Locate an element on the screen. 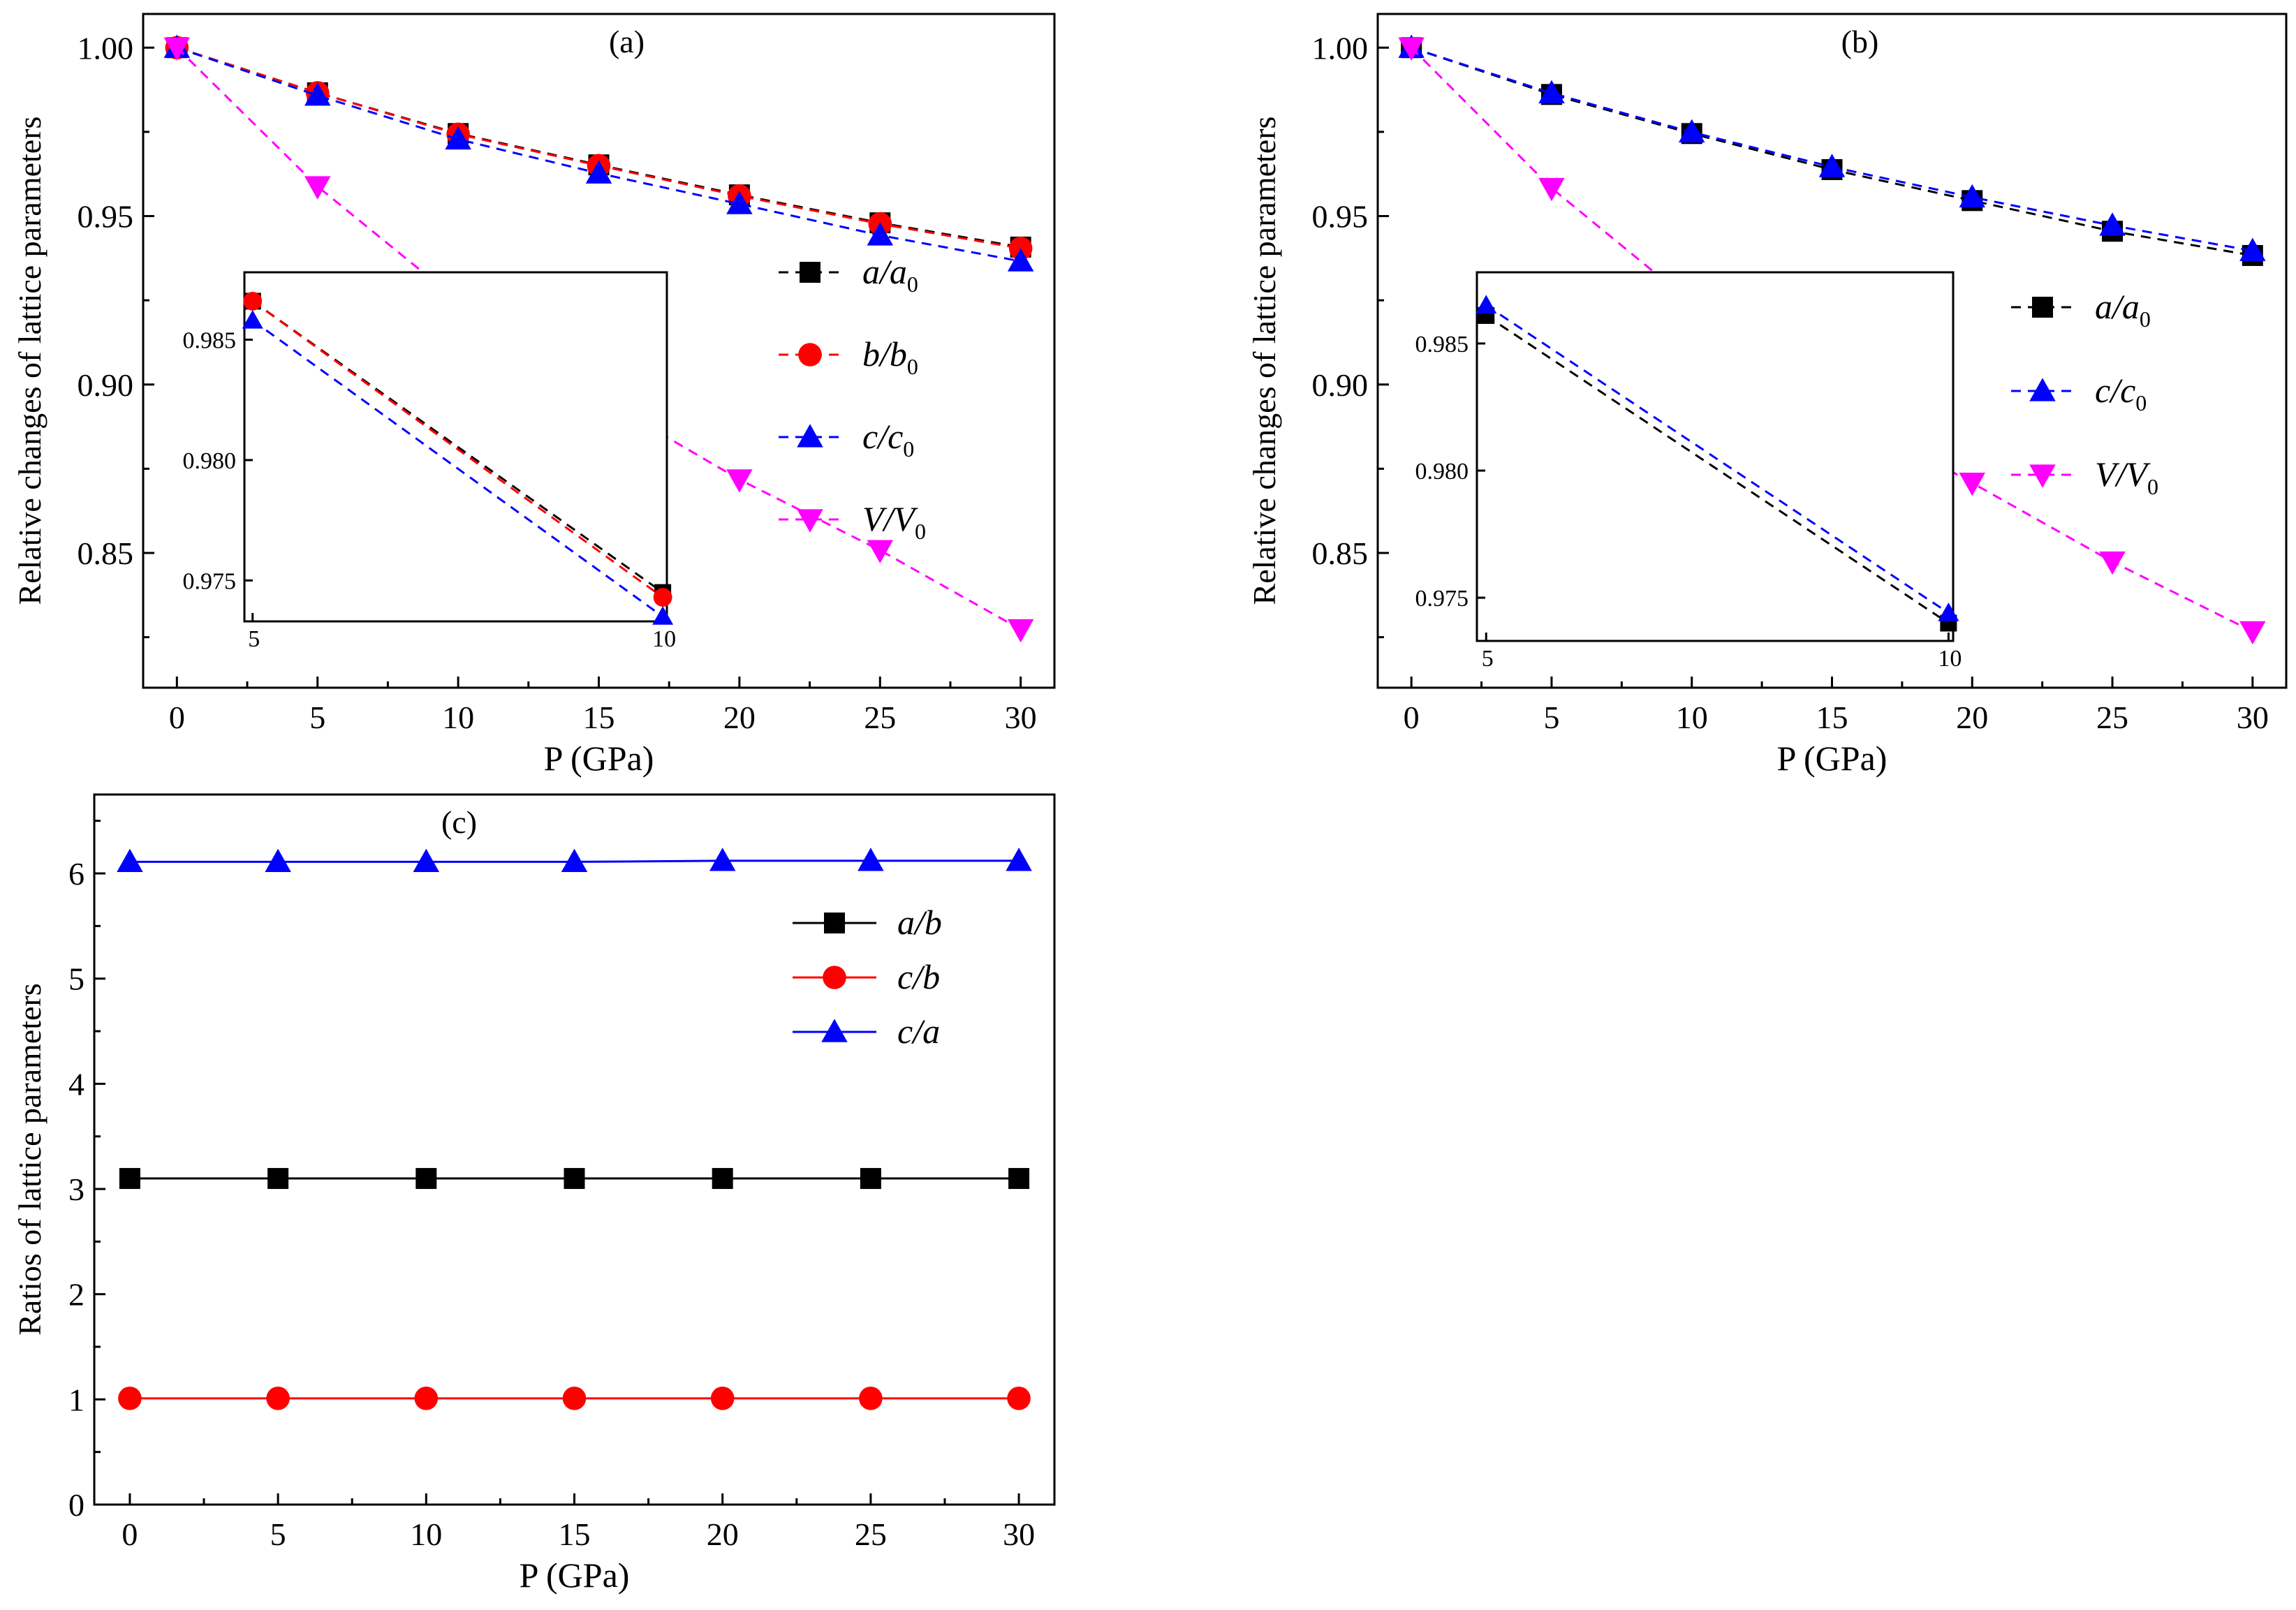 The height and width of the screenshot is (1610, 2296). legend-label: a/b is located at coordinates (919, 922).